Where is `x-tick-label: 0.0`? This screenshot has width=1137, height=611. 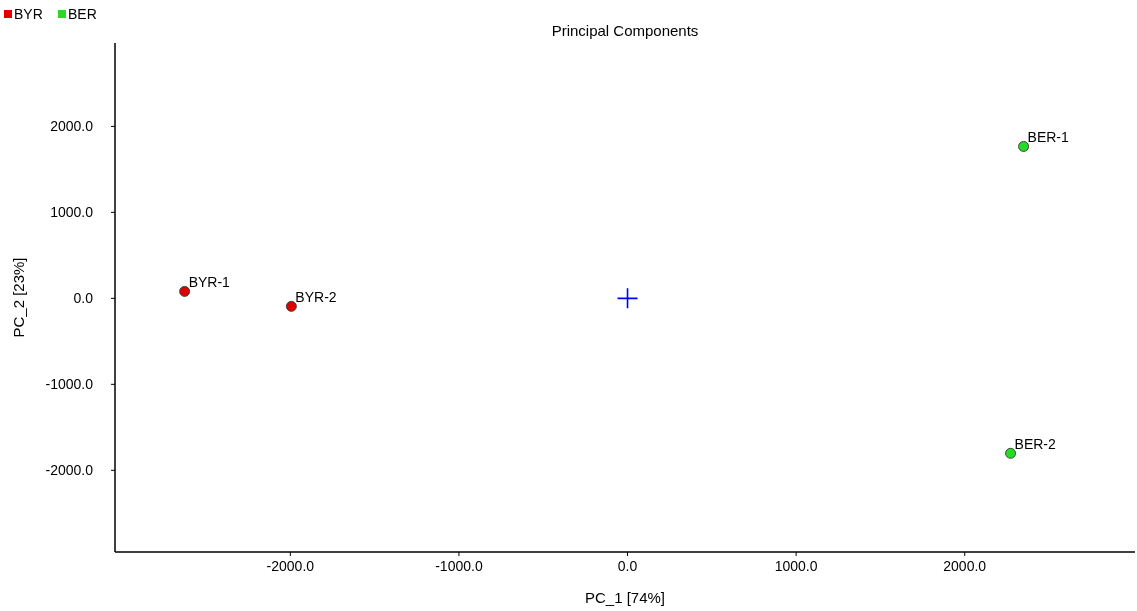 x-tick-label: 0.0 is located at coordinates (627, 566).